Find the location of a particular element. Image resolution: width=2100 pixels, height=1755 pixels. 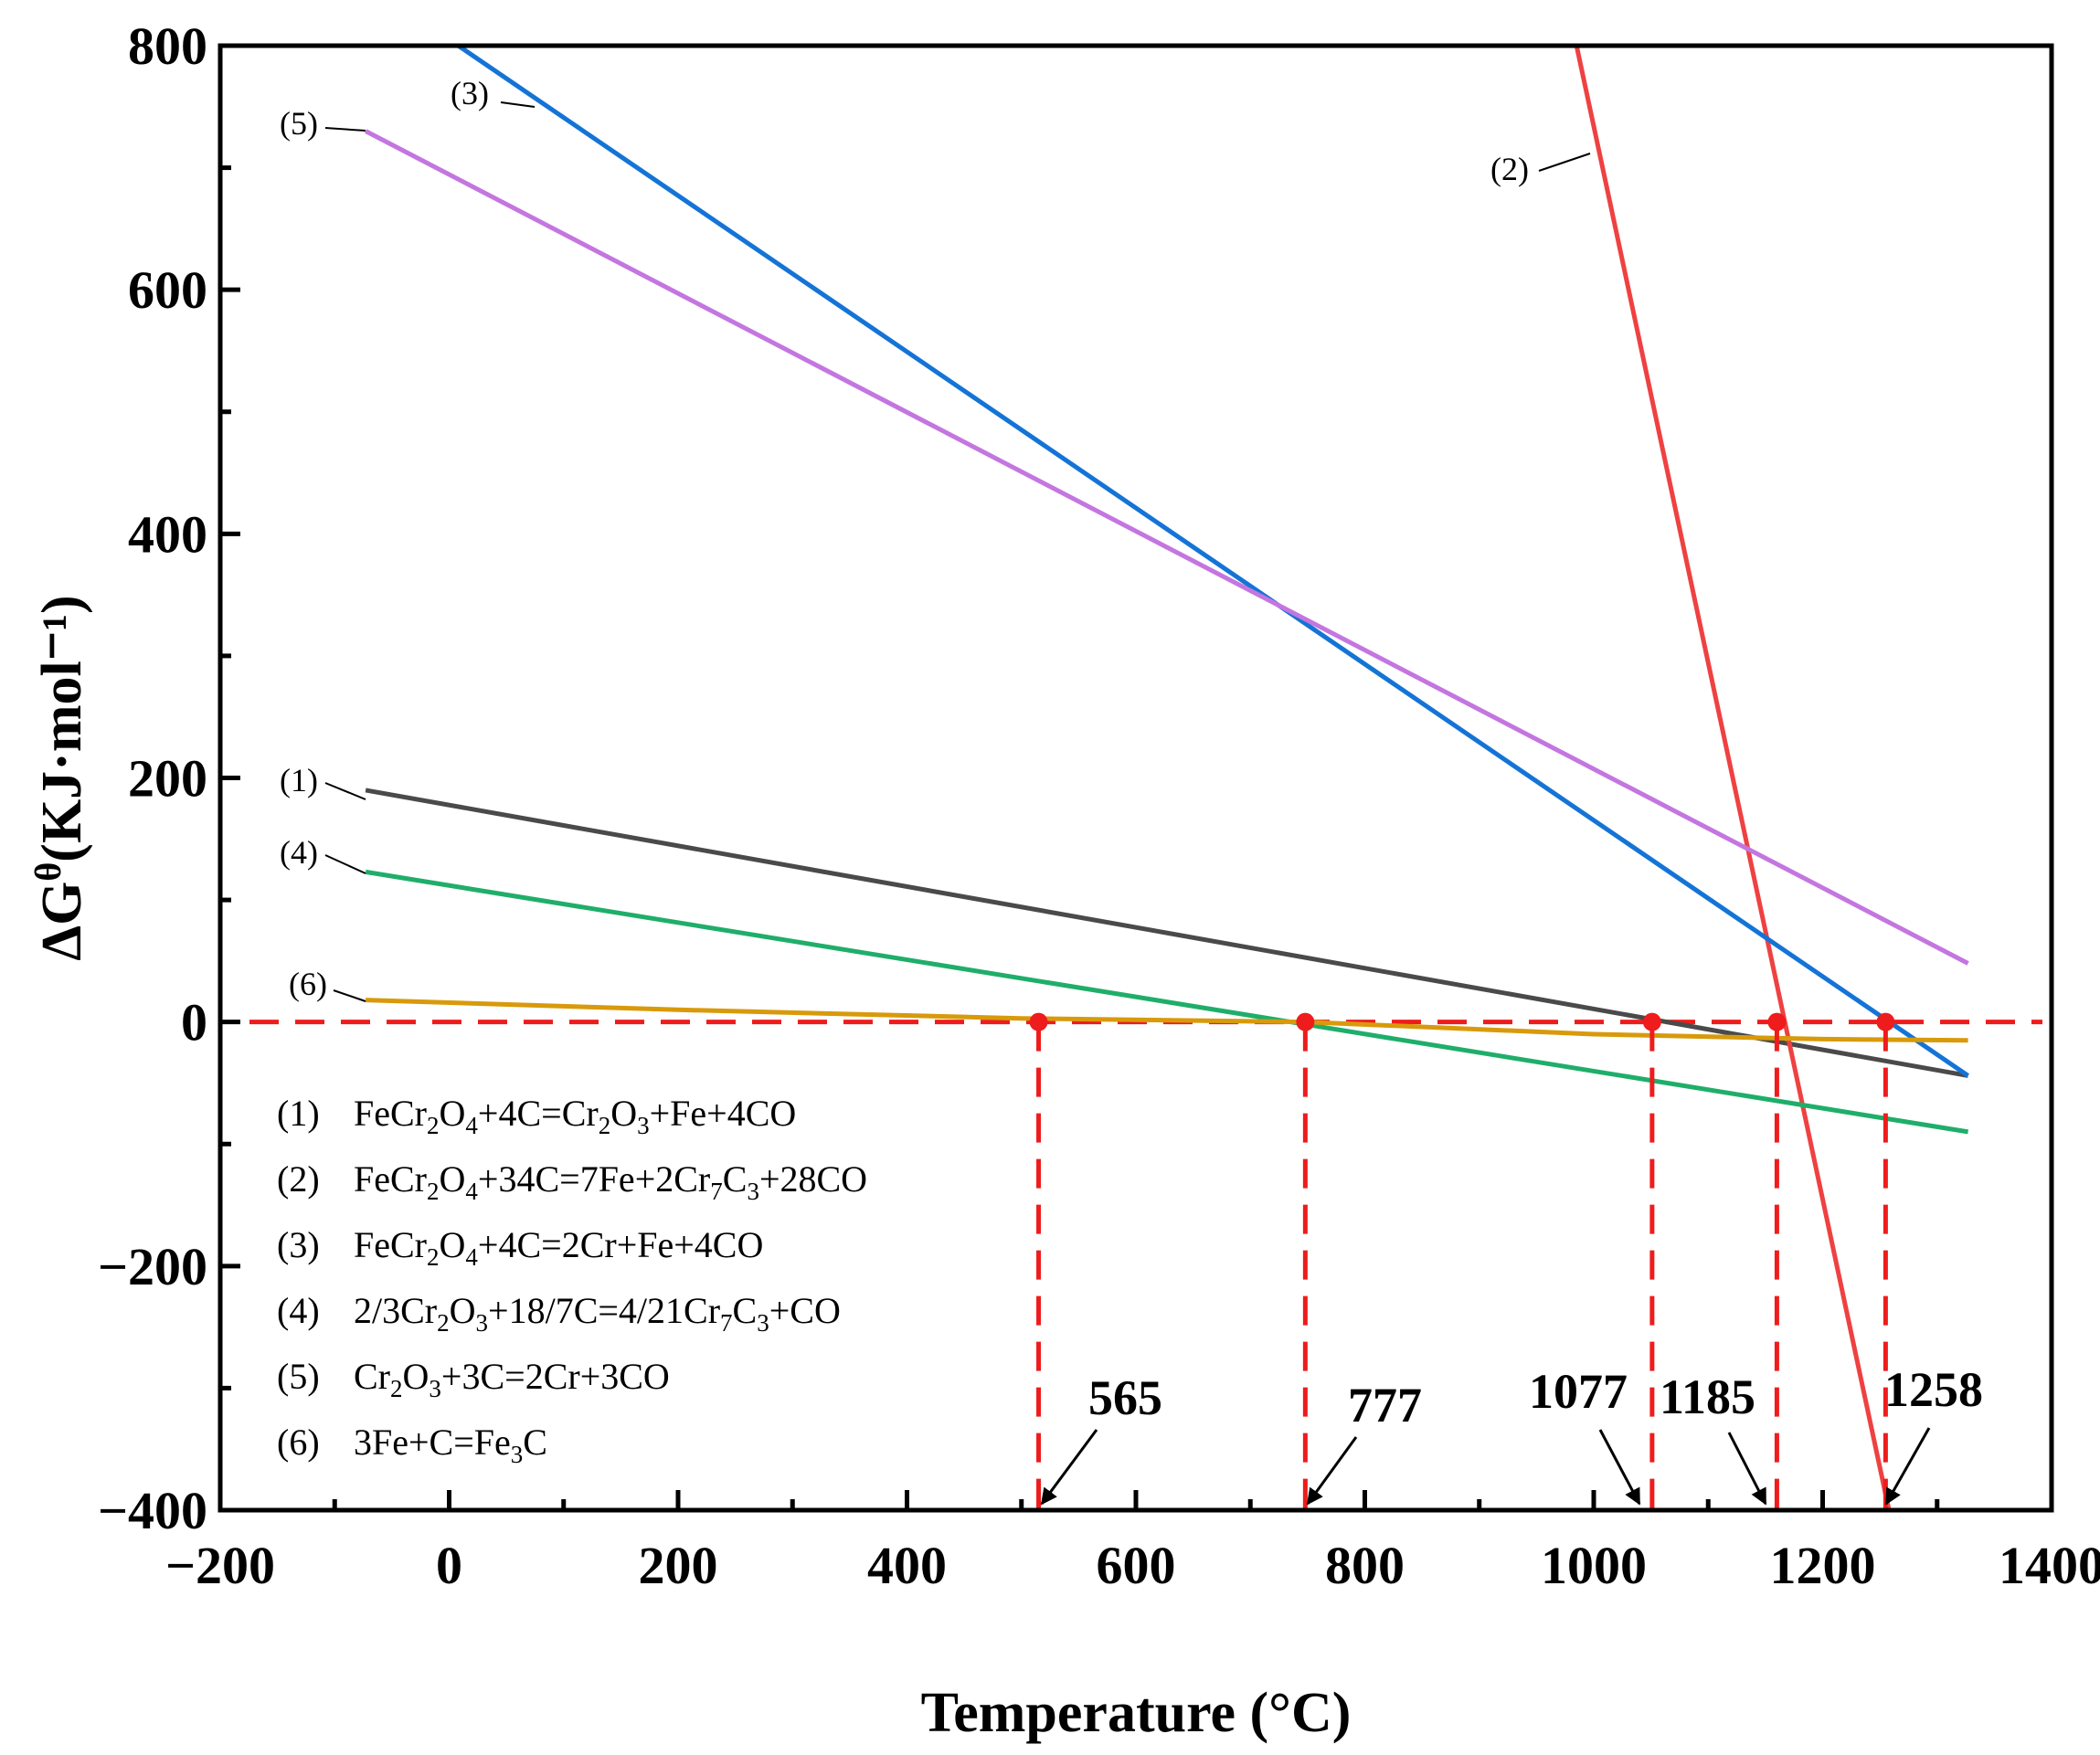

formula-text: 2/3Cr is located at coordinates (395, 1310).